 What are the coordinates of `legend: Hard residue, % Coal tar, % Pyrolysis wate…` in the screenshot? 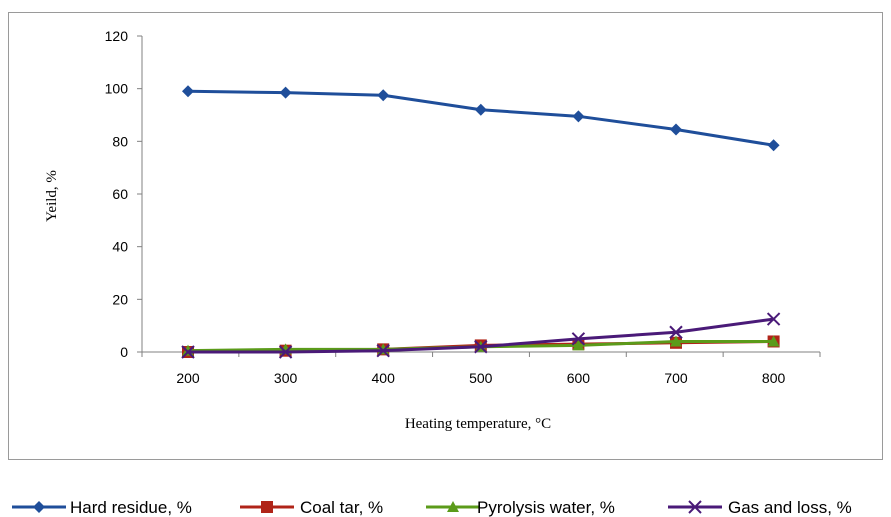 It's located at (432, 507).